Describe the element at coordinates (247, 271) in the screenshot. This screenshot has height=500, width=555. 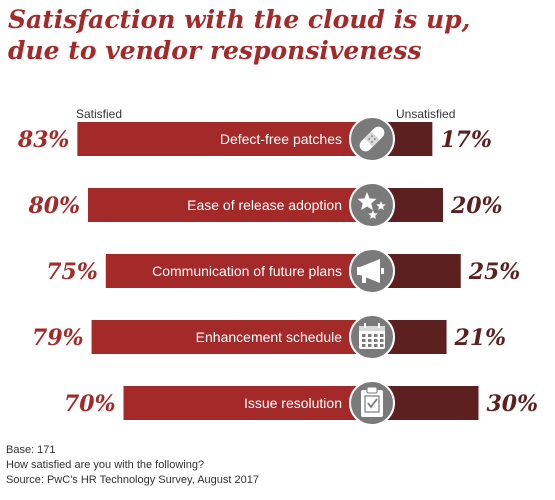
I see `category-label: Communication of future plans` at that location.